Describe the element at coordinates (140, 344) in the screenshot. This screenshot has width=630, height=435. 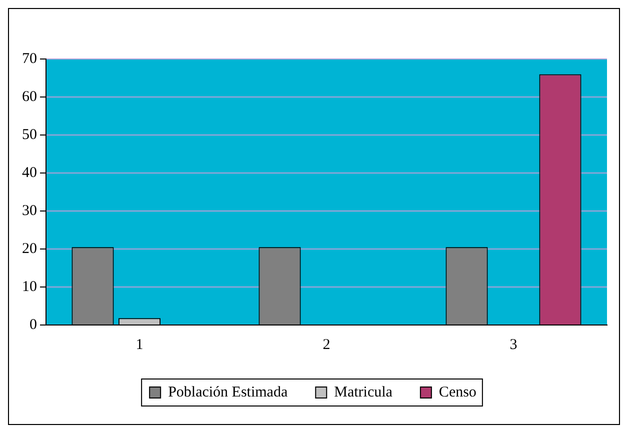
I see `x-tick-label: 1` at that location.